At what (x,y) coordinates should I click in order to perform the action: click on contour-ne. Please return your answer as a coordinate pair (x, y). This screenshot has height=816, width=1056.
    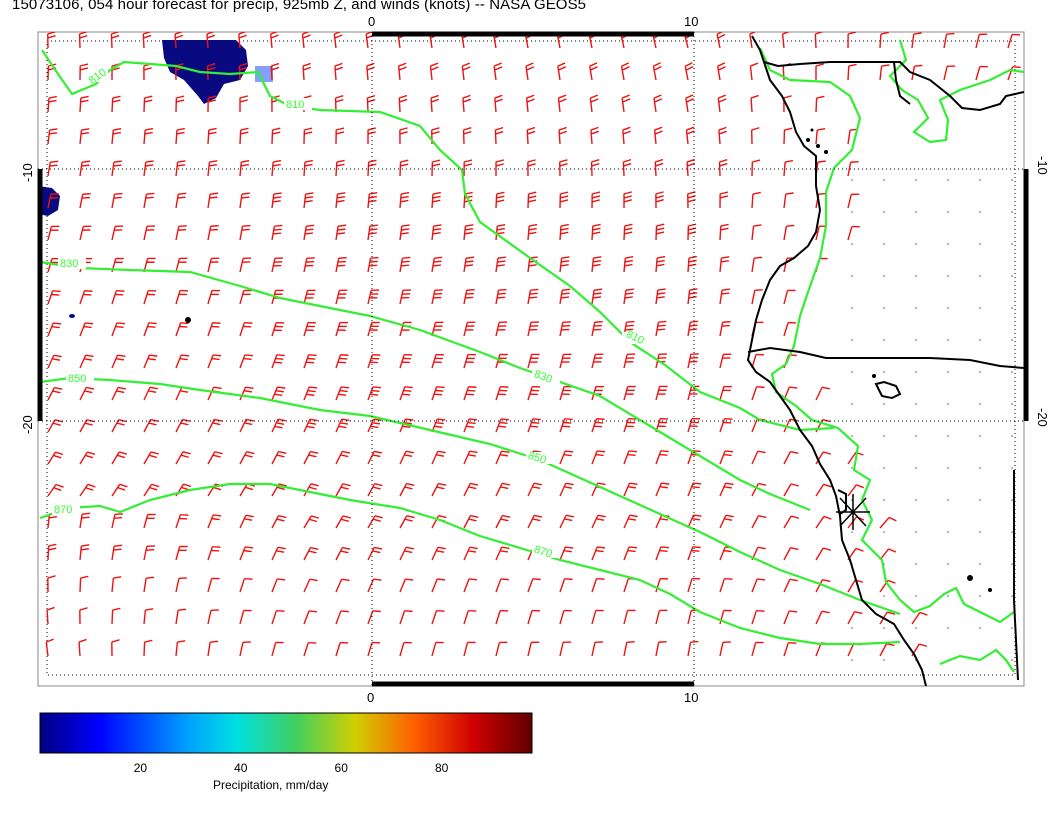
    Looking at the image, I should click on (956, 91).